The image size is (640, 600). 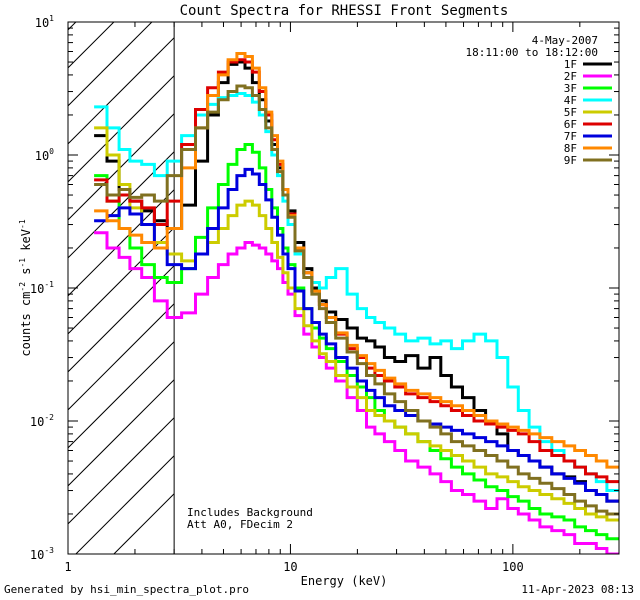 What do you see at coordinates (22, 263) in the screenshot?
I see `y-axis-label-sup2: -1` at bounding box center [22, 263].